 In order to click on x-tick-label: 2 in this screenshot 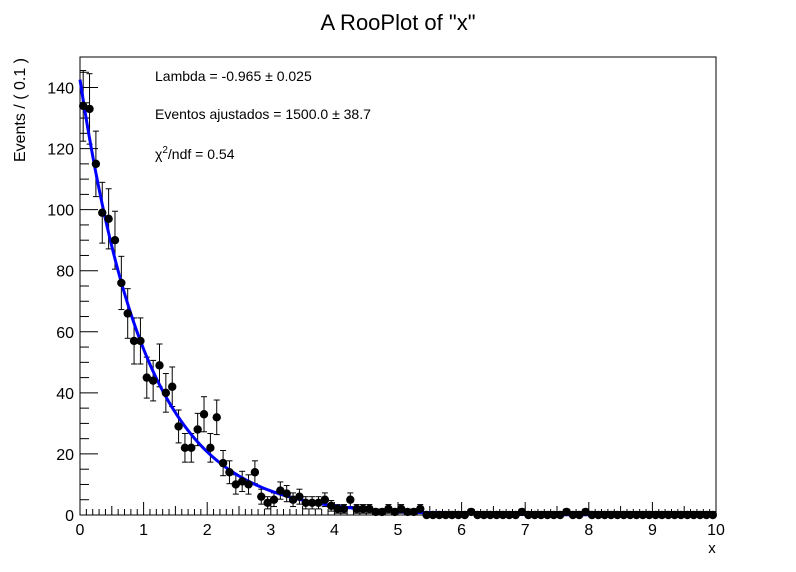, I will do `click(207, 530)`.